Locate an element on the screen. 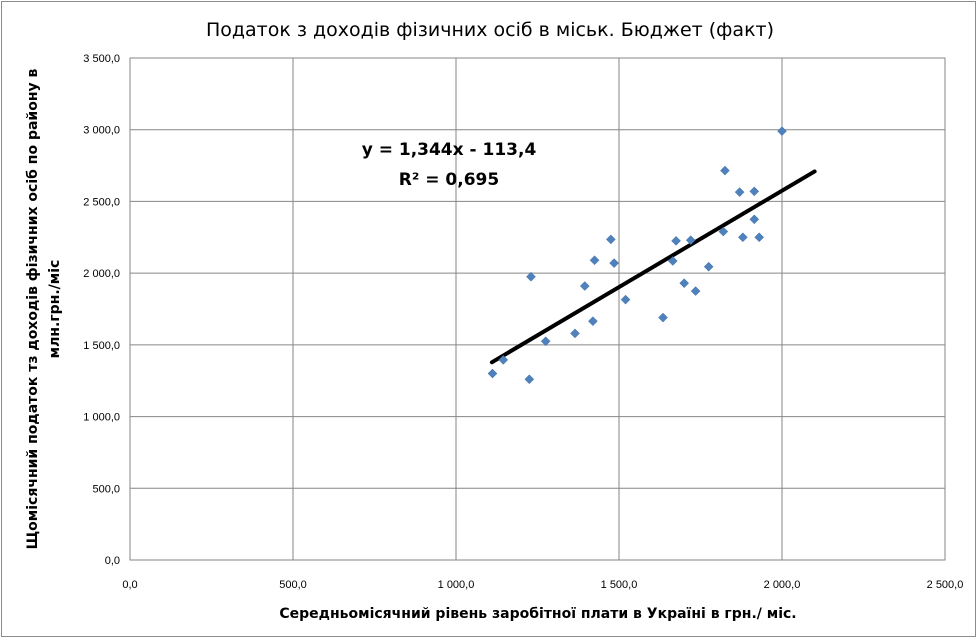  y-tick-label: 3 000,0 is located at coordinates (101, 131).